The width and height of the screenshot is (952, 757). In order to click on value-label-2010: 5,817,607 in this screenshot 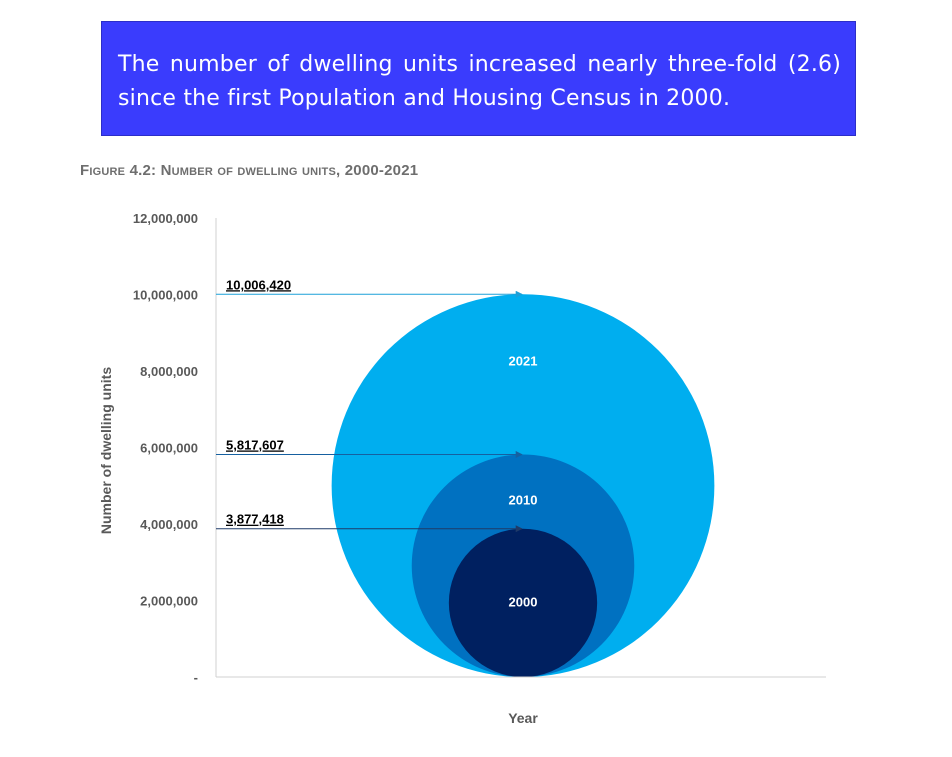, I will do `click(255, 444)`.